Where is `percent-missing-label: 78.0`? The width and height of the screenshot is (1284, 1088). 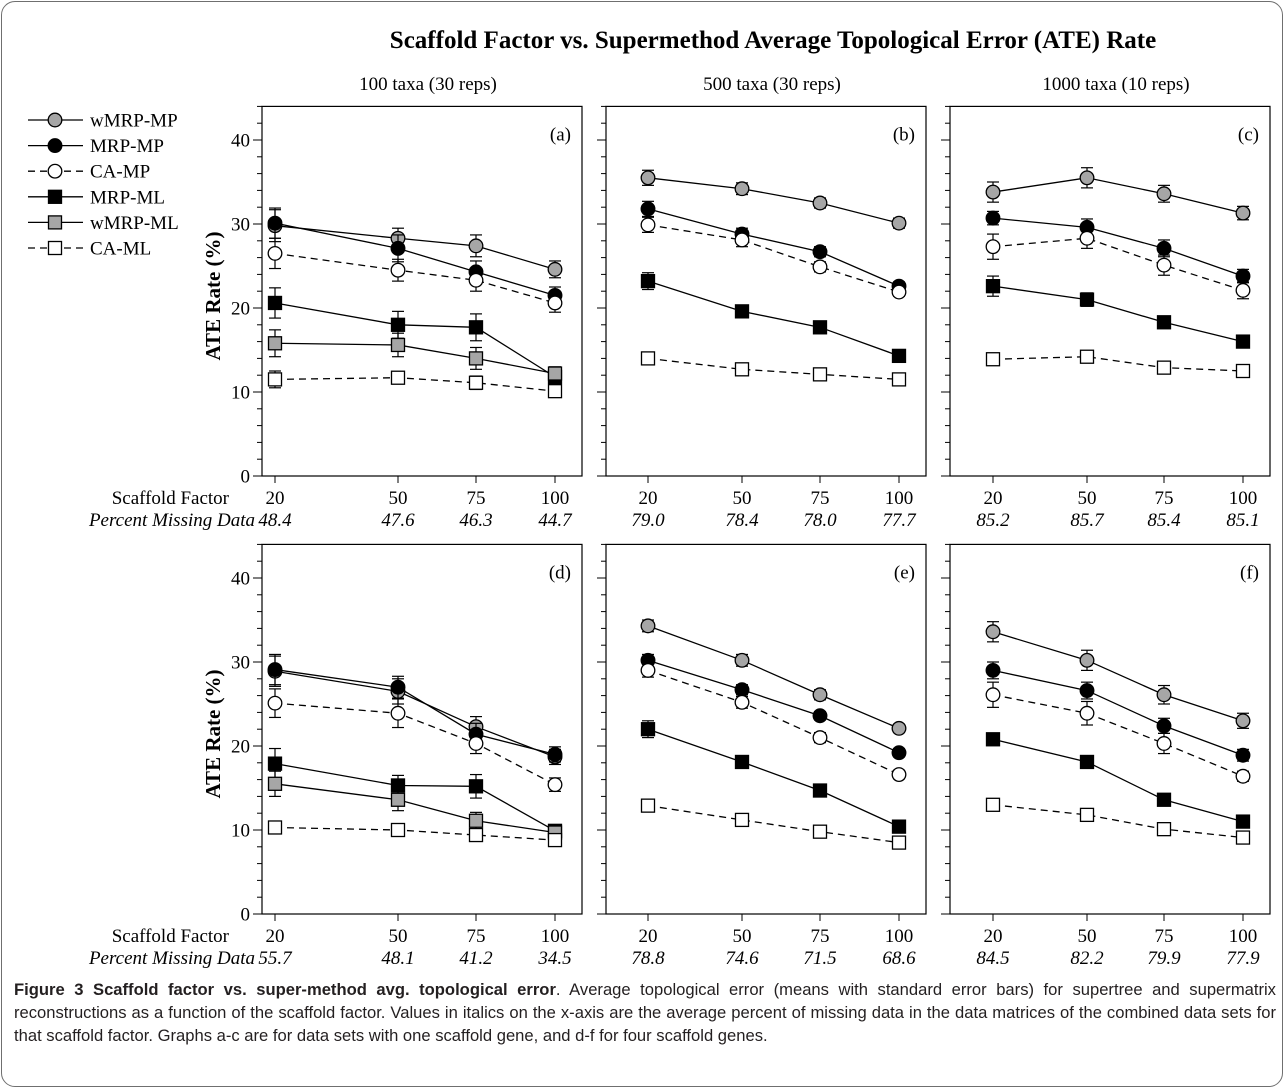
percent-missing-label: 78.0 is located at coordinates (820, 520).